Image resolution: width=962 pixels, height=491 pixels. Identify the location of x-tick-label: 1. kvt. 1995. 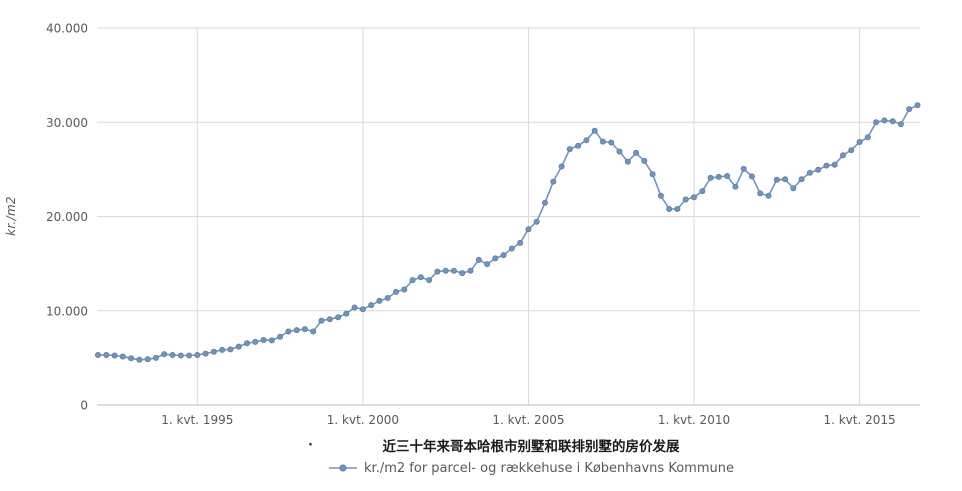
(197, 420).